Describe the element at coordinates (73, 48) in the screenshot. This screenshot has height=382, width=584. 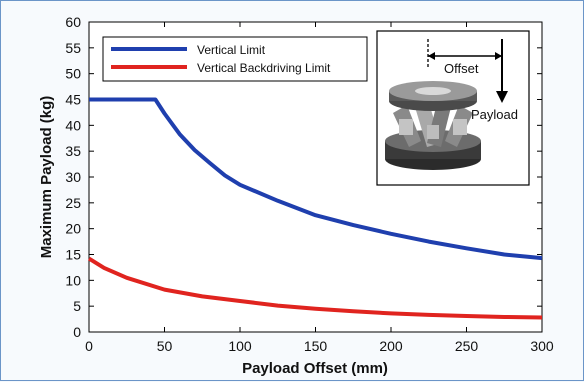
I see `y-tick-label: 55` at that location.